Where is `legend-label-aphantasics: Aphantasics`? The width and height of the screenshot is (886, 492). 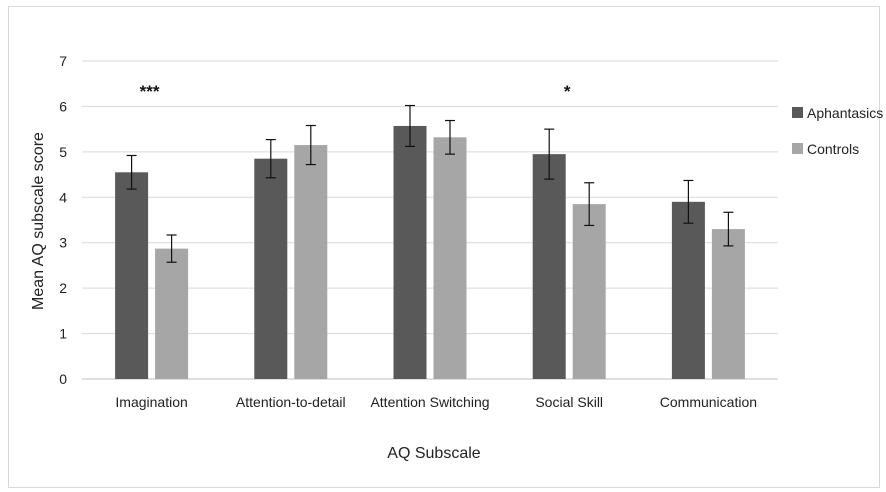 legend-label-aphantasics: Aphantasics is located at coordinates (845, 113).